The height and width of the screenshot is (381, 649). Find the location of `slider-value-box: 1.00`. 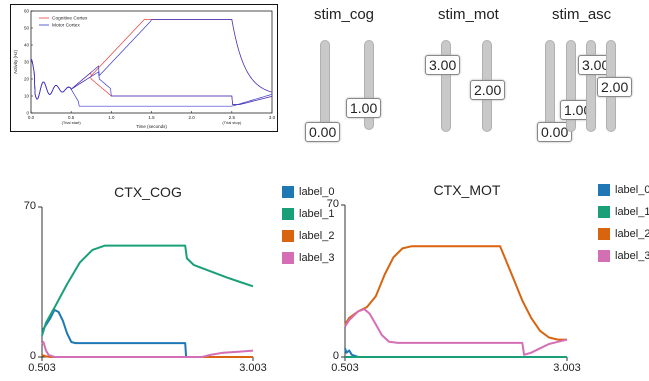

slider-value-box: 1.00 is located at coordinates (364, 108).